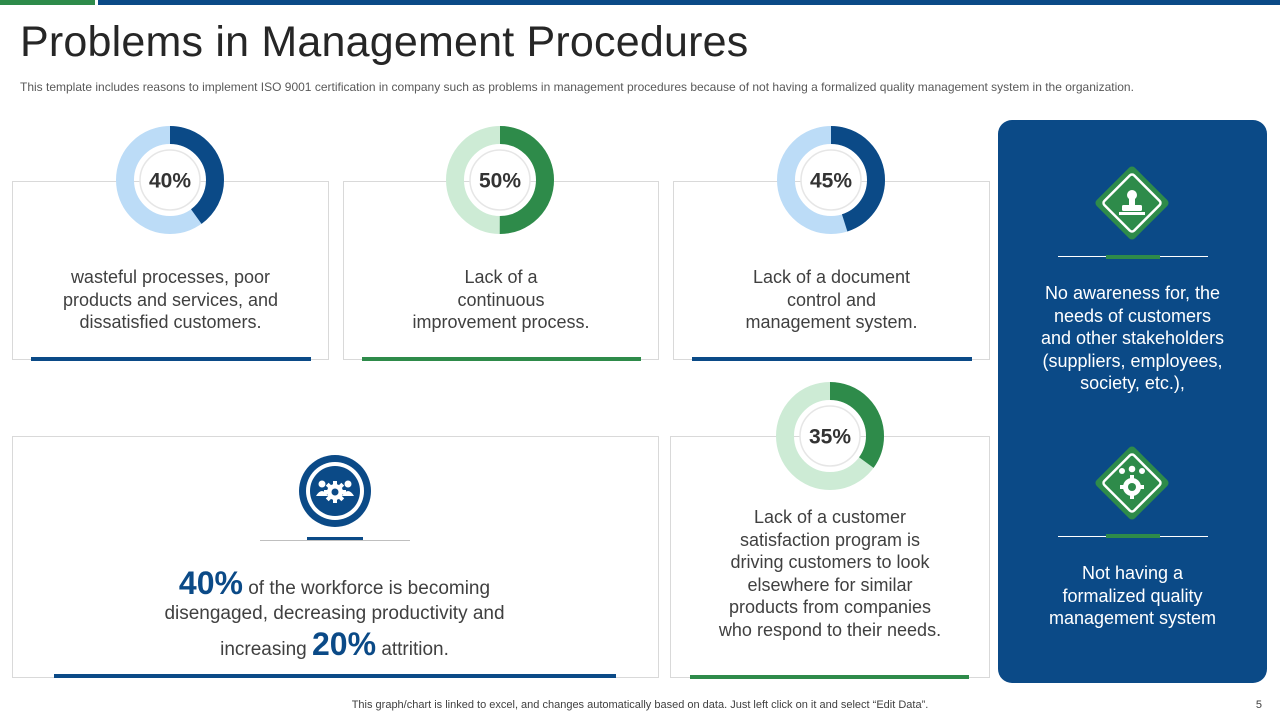  I want to click on donut-chart-3: 45%, so click(831, 180).